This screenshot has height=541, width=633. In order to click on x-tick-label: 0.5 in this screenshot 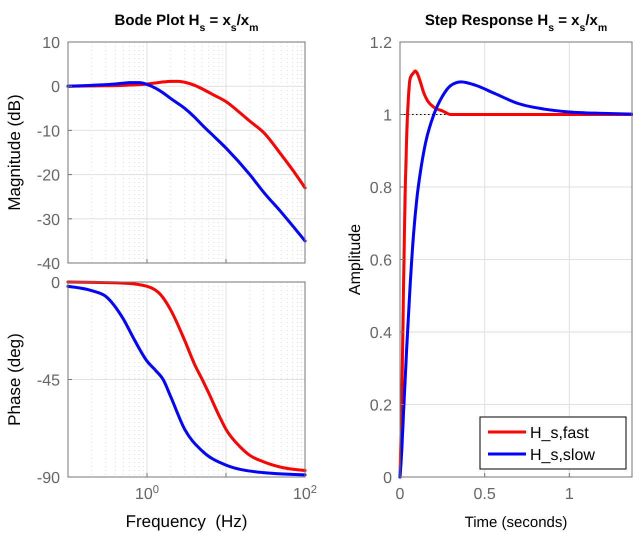, I will do `click(485, 494)`.